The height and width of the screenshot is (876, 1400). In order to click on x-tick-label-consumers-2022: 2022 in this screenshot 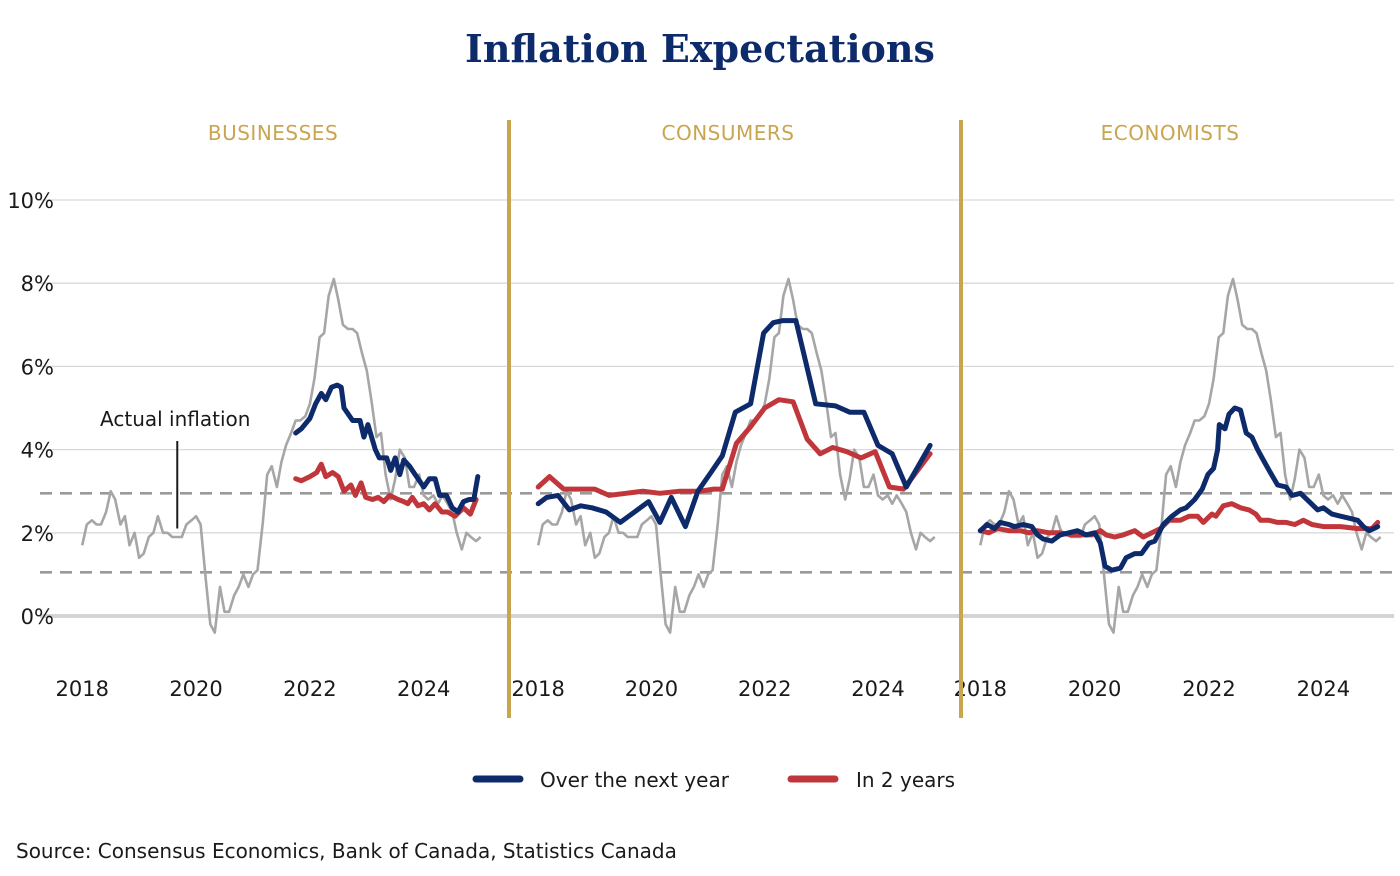, I will do `click(764, 689)`.